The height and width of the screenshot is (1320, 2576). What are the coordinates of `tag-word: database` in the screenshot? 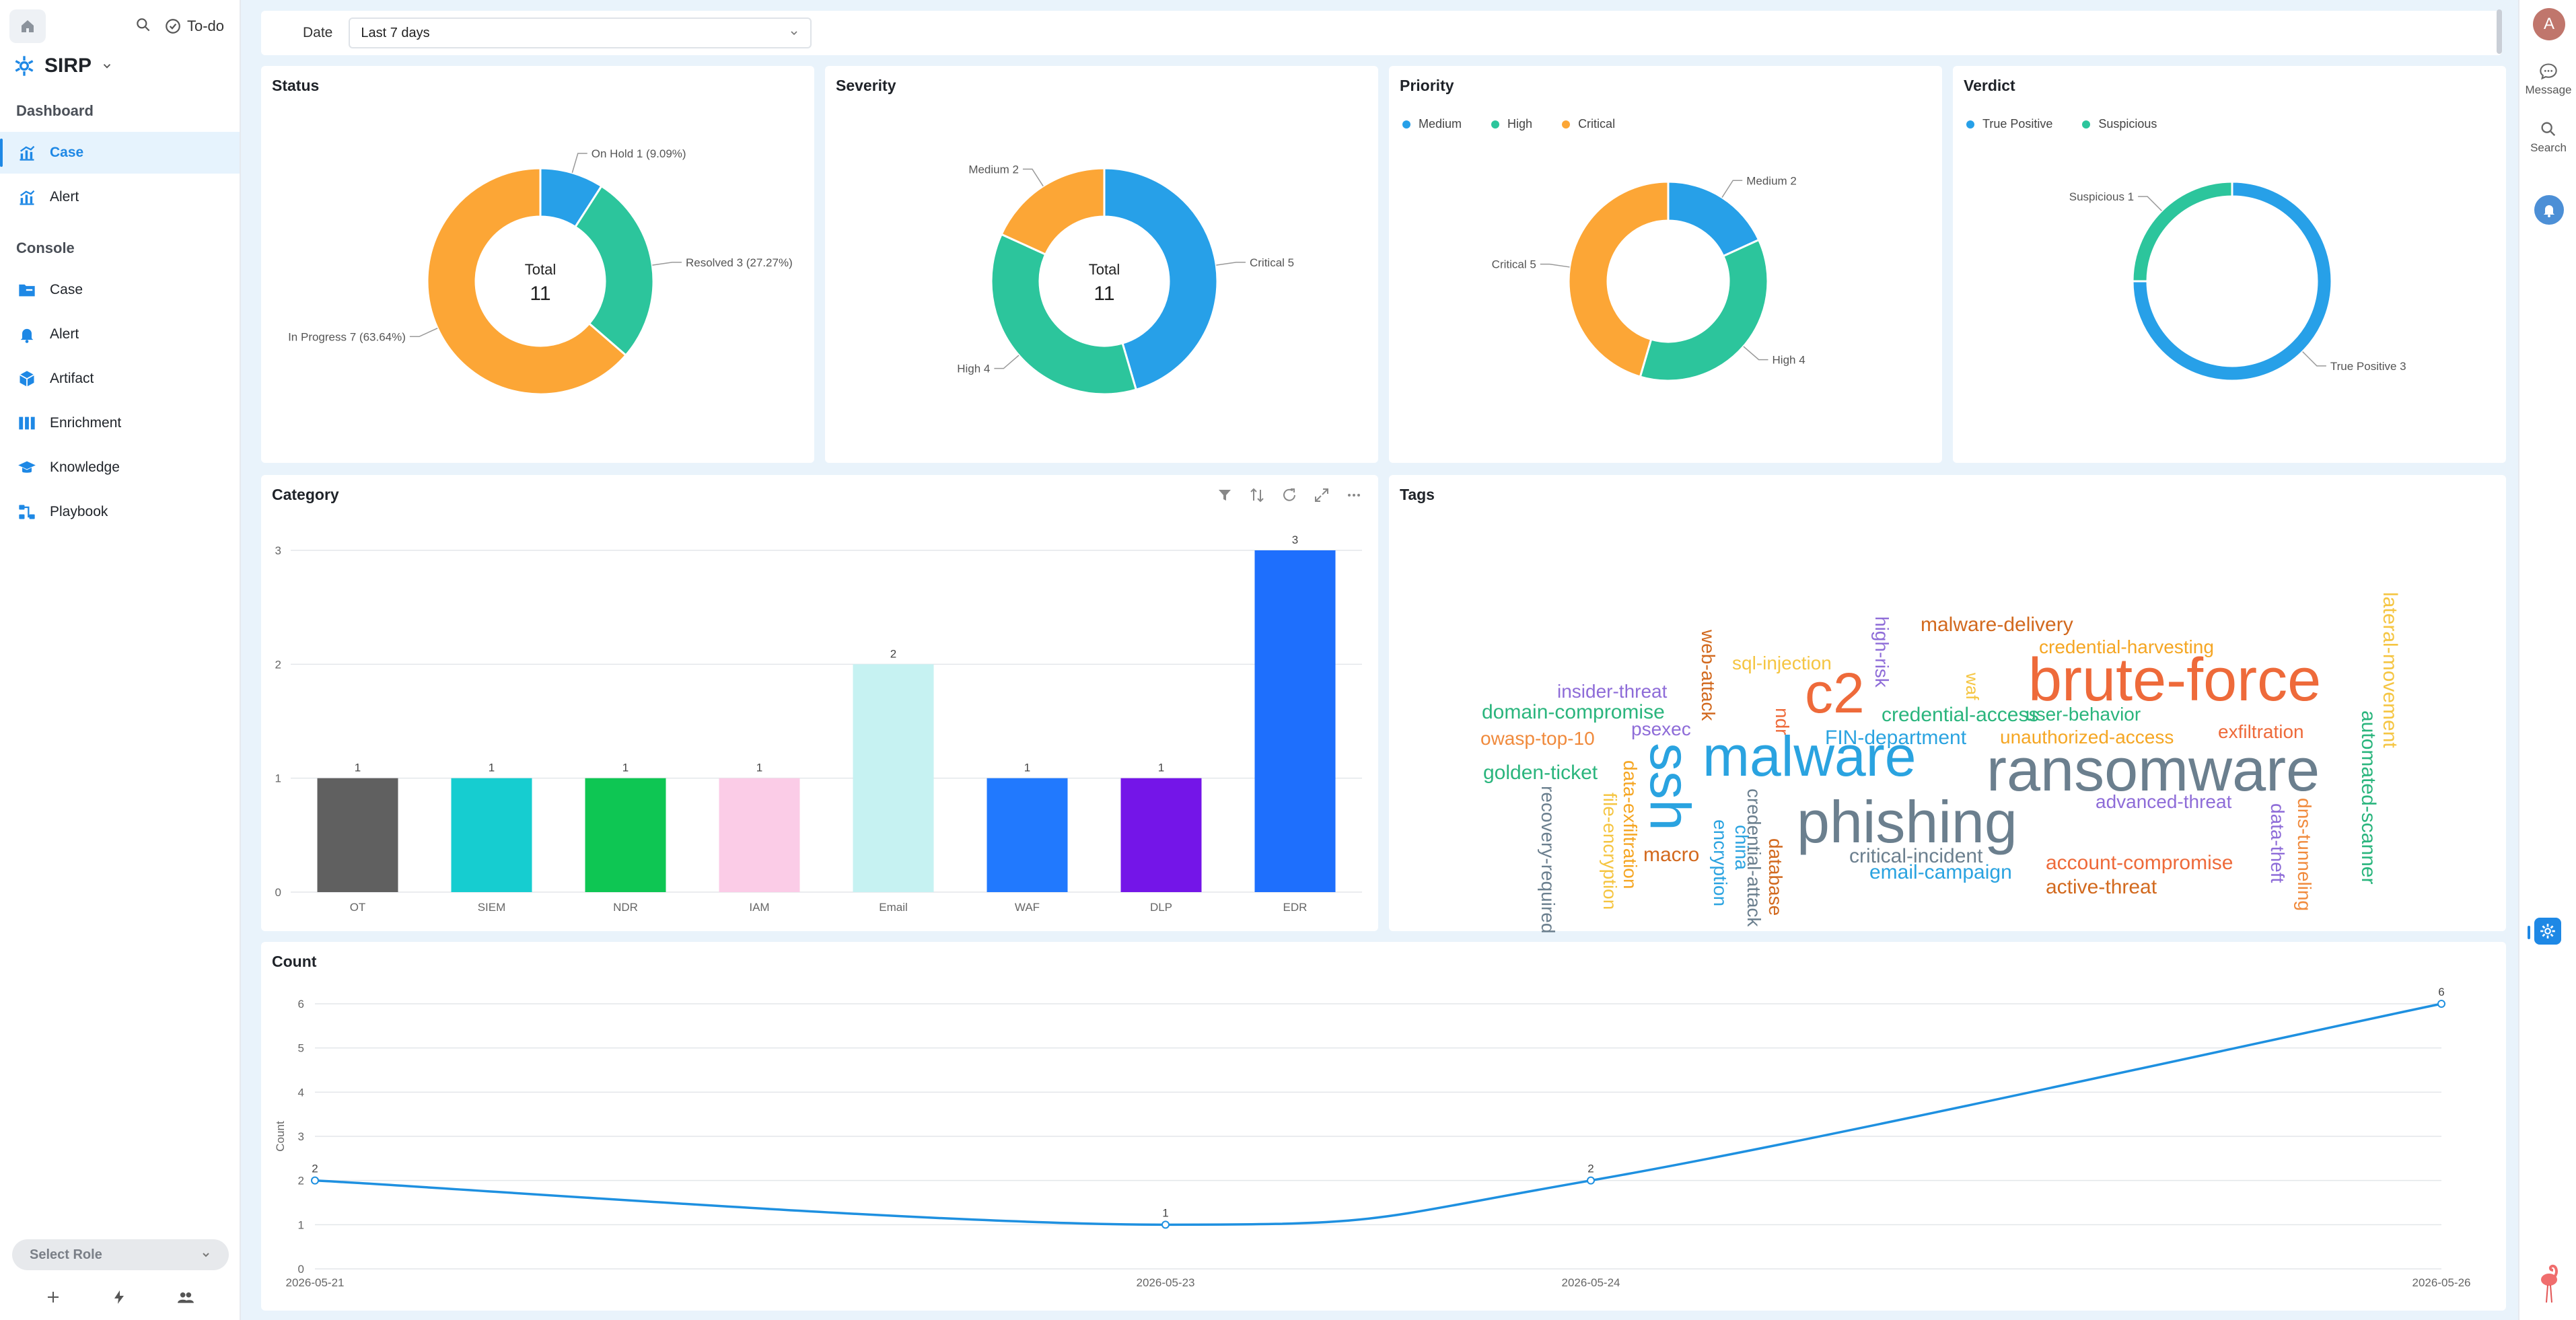 It's located at (1775, 877).